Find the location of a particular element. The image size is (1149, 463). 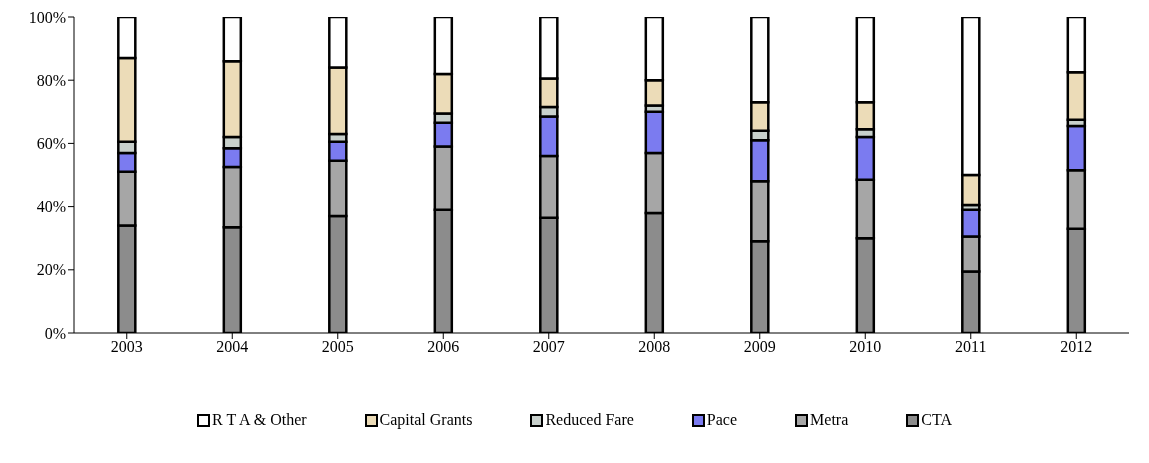

legend-label: CTA is located at coordinates (936, 420).